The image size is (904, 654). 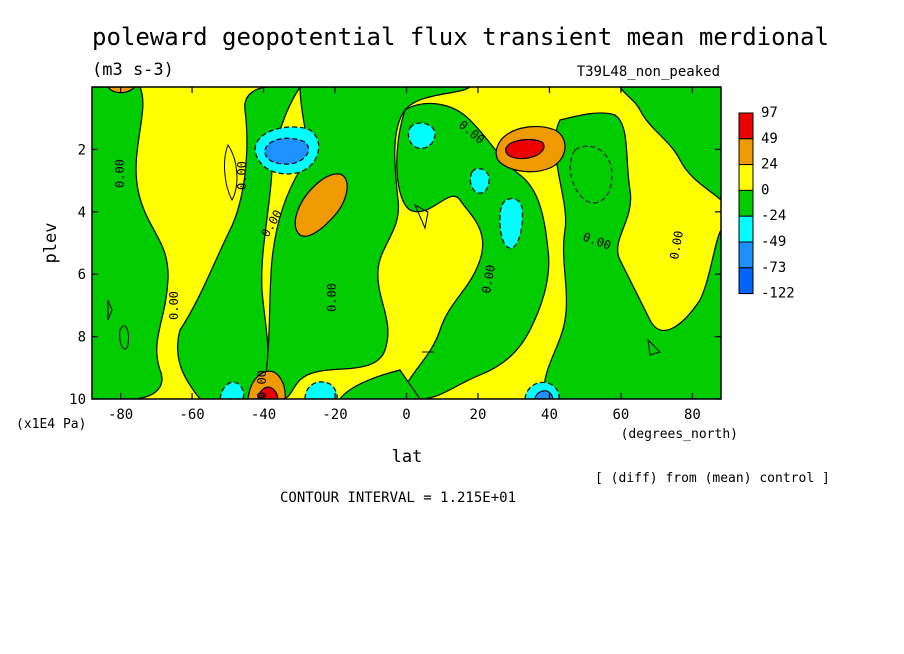 I want to click on y-tick-label: 2, so click(x=82, y=150).